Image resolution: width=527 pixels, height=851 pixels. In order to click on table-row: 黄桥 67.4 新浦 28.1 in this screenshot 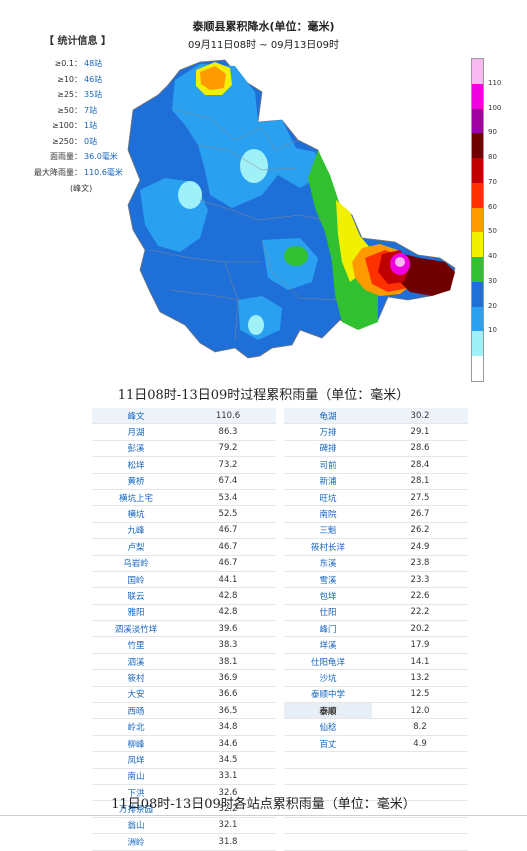, I will do `click(280, 481)`.